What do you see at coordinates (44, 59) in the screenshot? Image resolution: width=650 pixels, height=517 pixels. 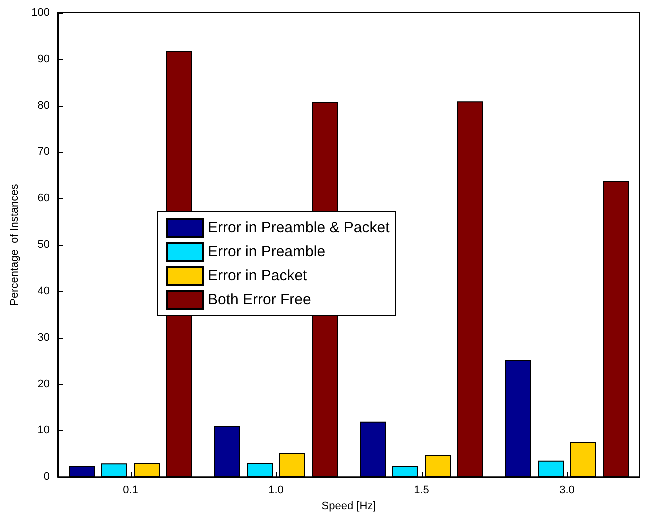 I see `y-tick-label: 90` at bounding box center [44, 59].